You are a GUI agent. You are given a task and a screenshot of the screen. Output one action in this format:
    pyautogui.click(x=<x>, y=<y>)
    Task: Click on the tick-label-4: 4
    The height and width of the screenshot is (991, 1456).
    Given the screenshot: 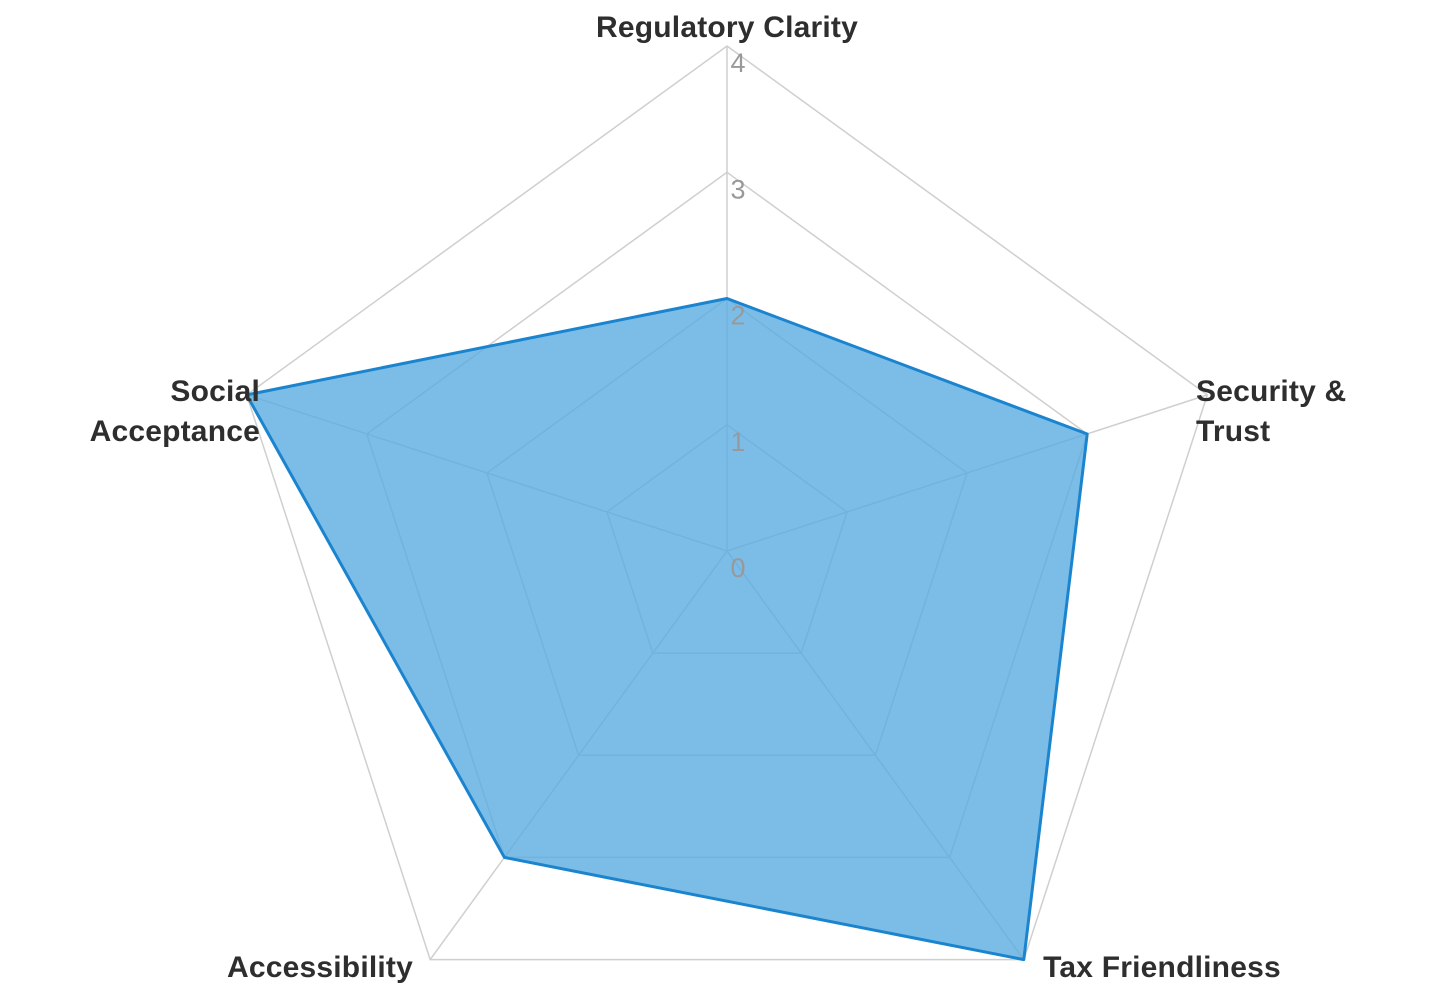 What is the action you would take?
    pyautogui.click(x=737, y=63)
    